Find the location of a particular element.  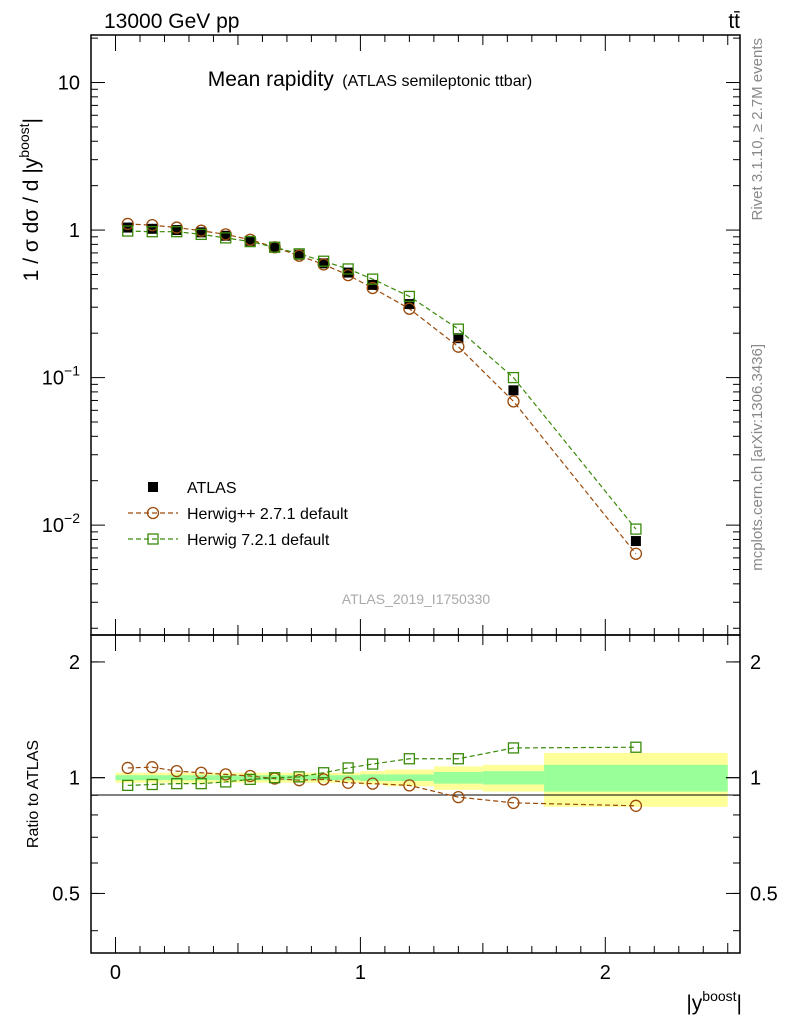

ratio-y-axis-label: Ratio to ATLAS is located at coordinates (33, 794).